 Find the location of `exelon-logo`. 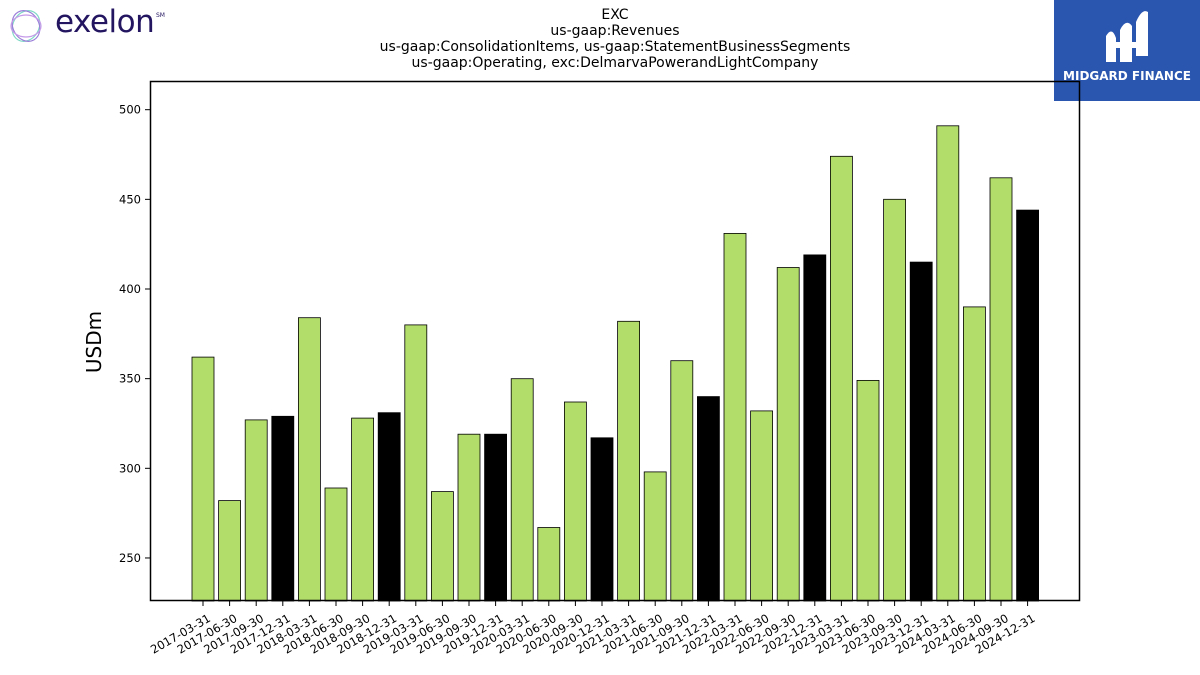

exelon-logo is located at coordinates (26, 26).